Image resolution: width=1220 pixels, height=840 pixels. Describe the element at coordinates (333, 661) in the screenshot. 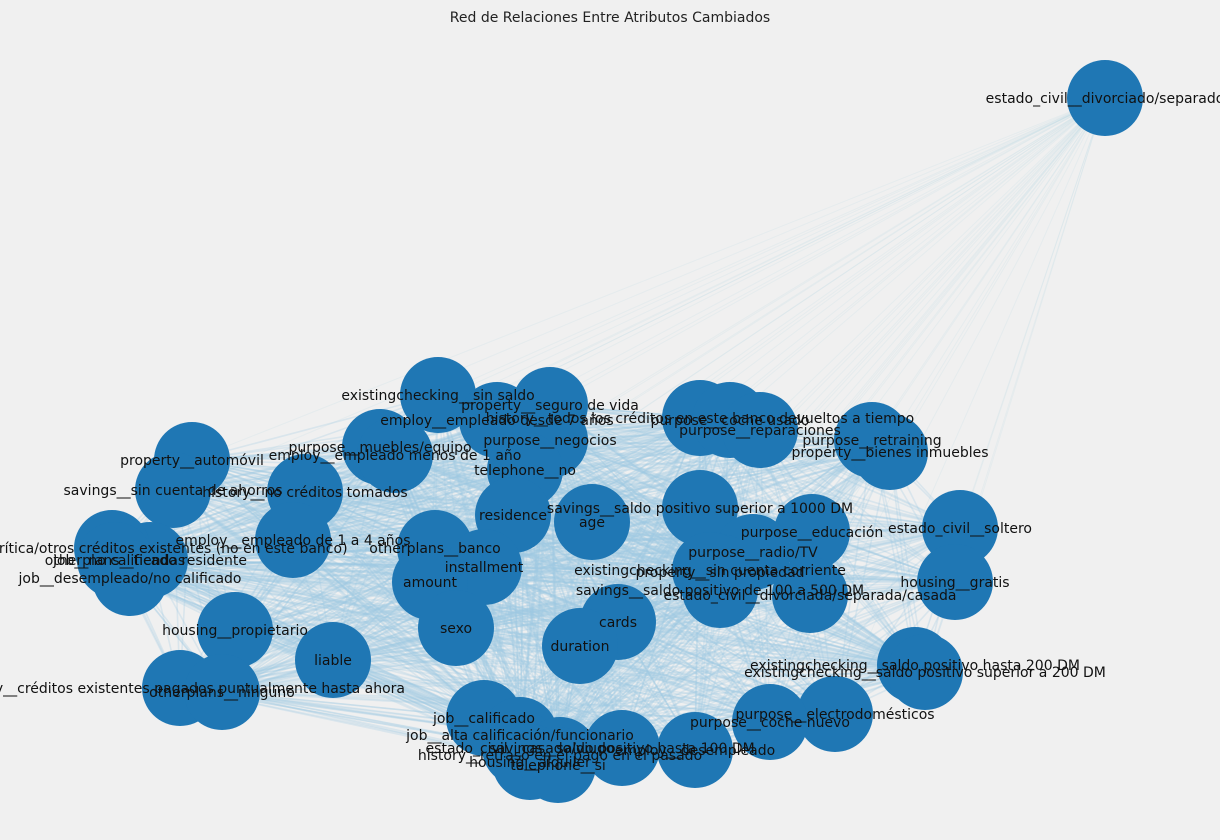

I see `node-label: liable` at that location.